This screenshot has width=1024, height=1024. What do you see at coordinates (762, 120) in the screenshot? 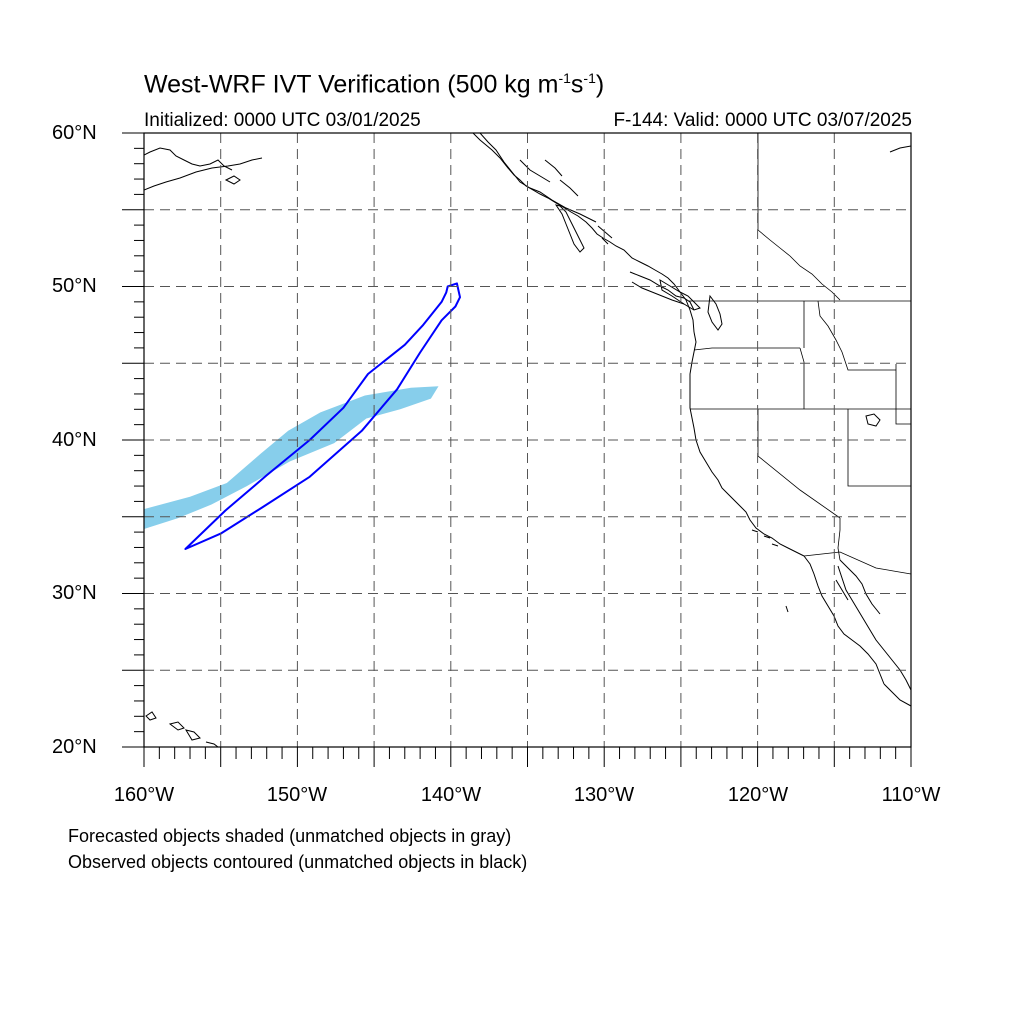
I see `valid-time: F-144: Valid: 0000 UTC 03/07/2025` at bounding box center [762, 120].